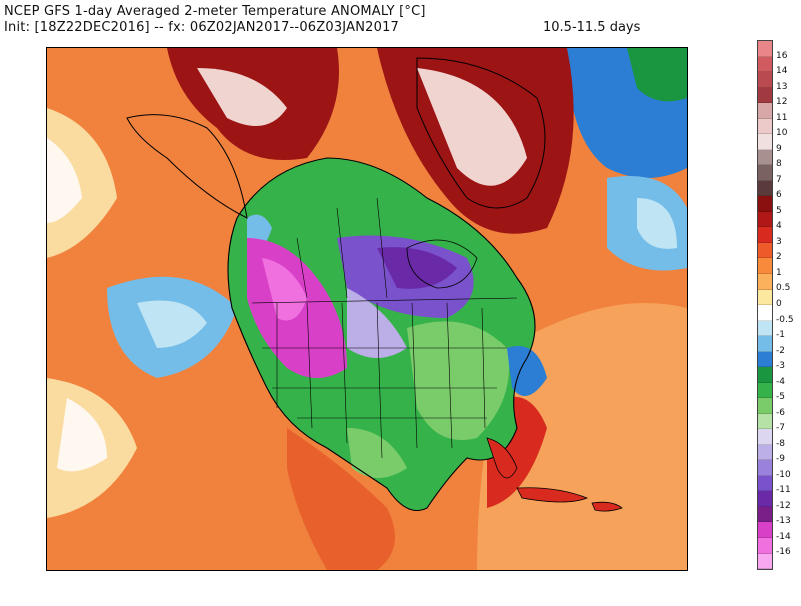 The height and width of the screenshot is (606, 801). I want to click on lightblue-central-atlantic, so click(657, 223).